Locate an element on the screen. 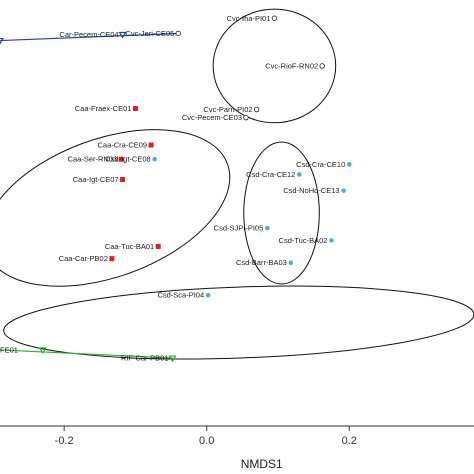  point-csd-igt-ce08-label: Csd-Igt-CE08 is located at coordinates (127, 159).